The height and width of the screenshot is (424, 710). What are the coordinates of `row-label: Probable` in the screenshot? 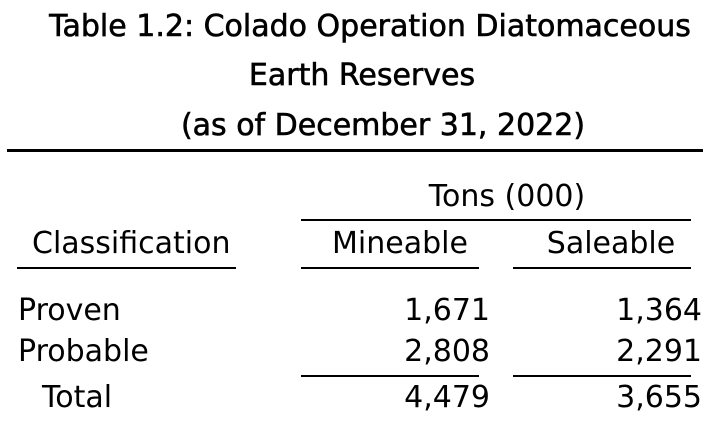 It's located at (83, 351).